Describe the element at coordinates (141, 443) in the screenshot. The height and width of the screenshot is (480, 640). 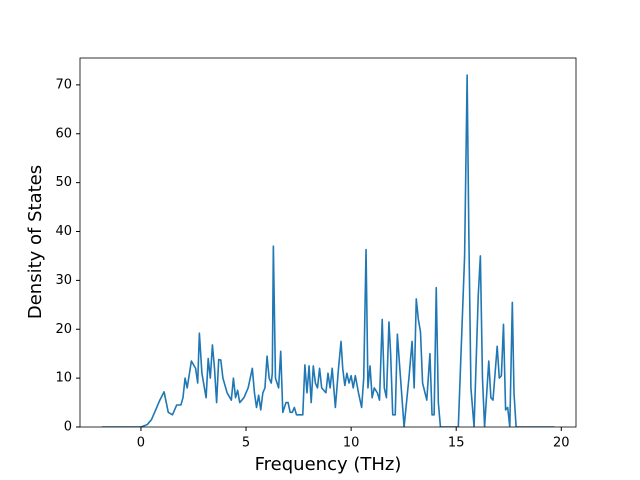
I see `x-tick-label: 0` at that location.